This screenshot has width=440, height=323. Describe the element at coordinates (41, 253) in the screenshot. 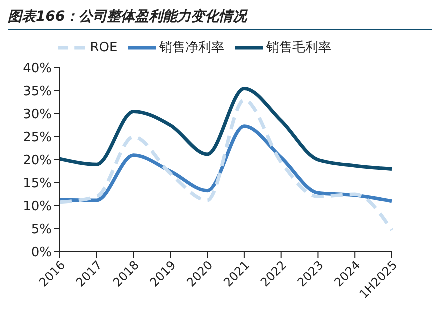

I see `y-tick-label: 0%` at that location.